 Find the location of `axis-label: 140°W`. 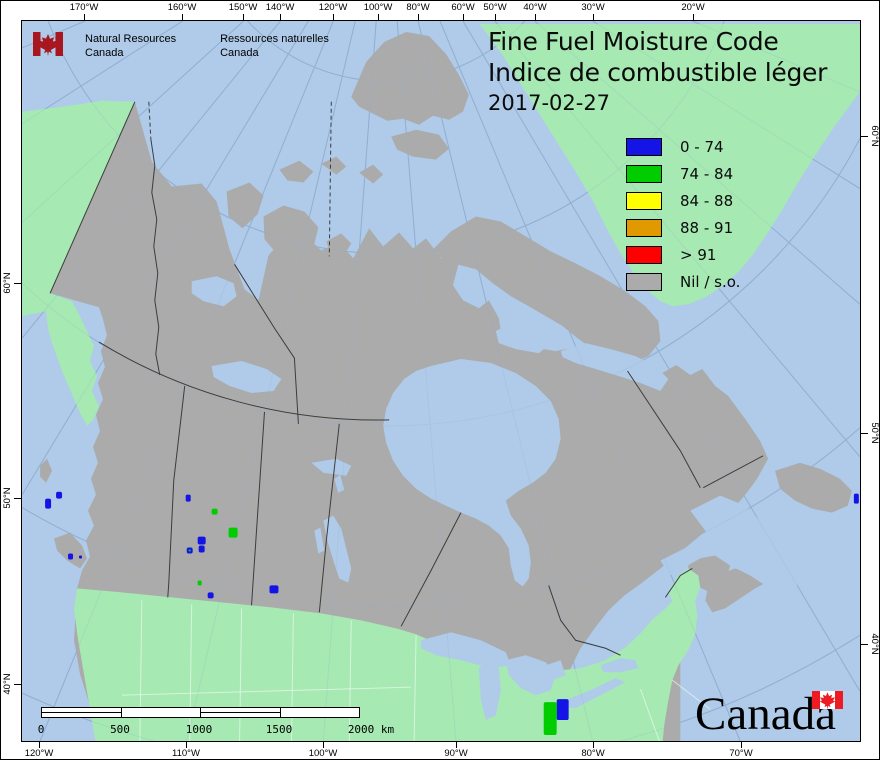

axis-label: 140°W is located at coordinates (280, 7).